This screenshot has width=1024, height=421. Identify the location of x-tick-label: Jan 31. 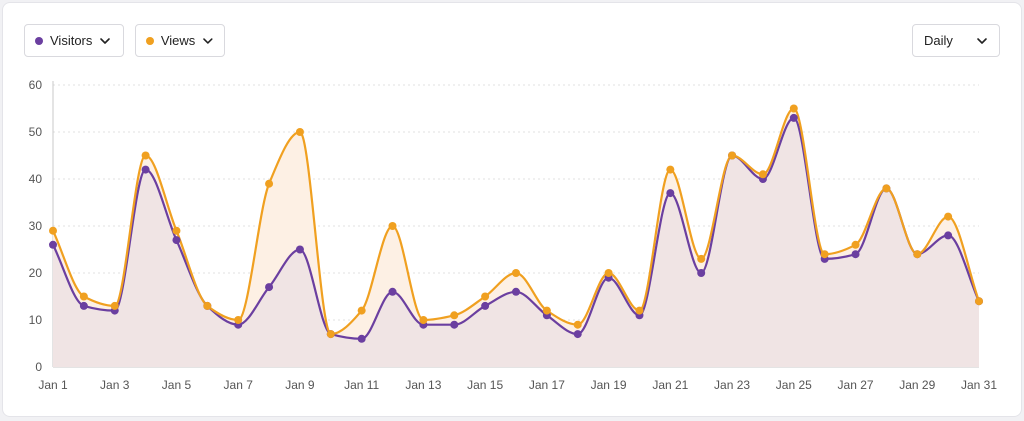
(979, 385).